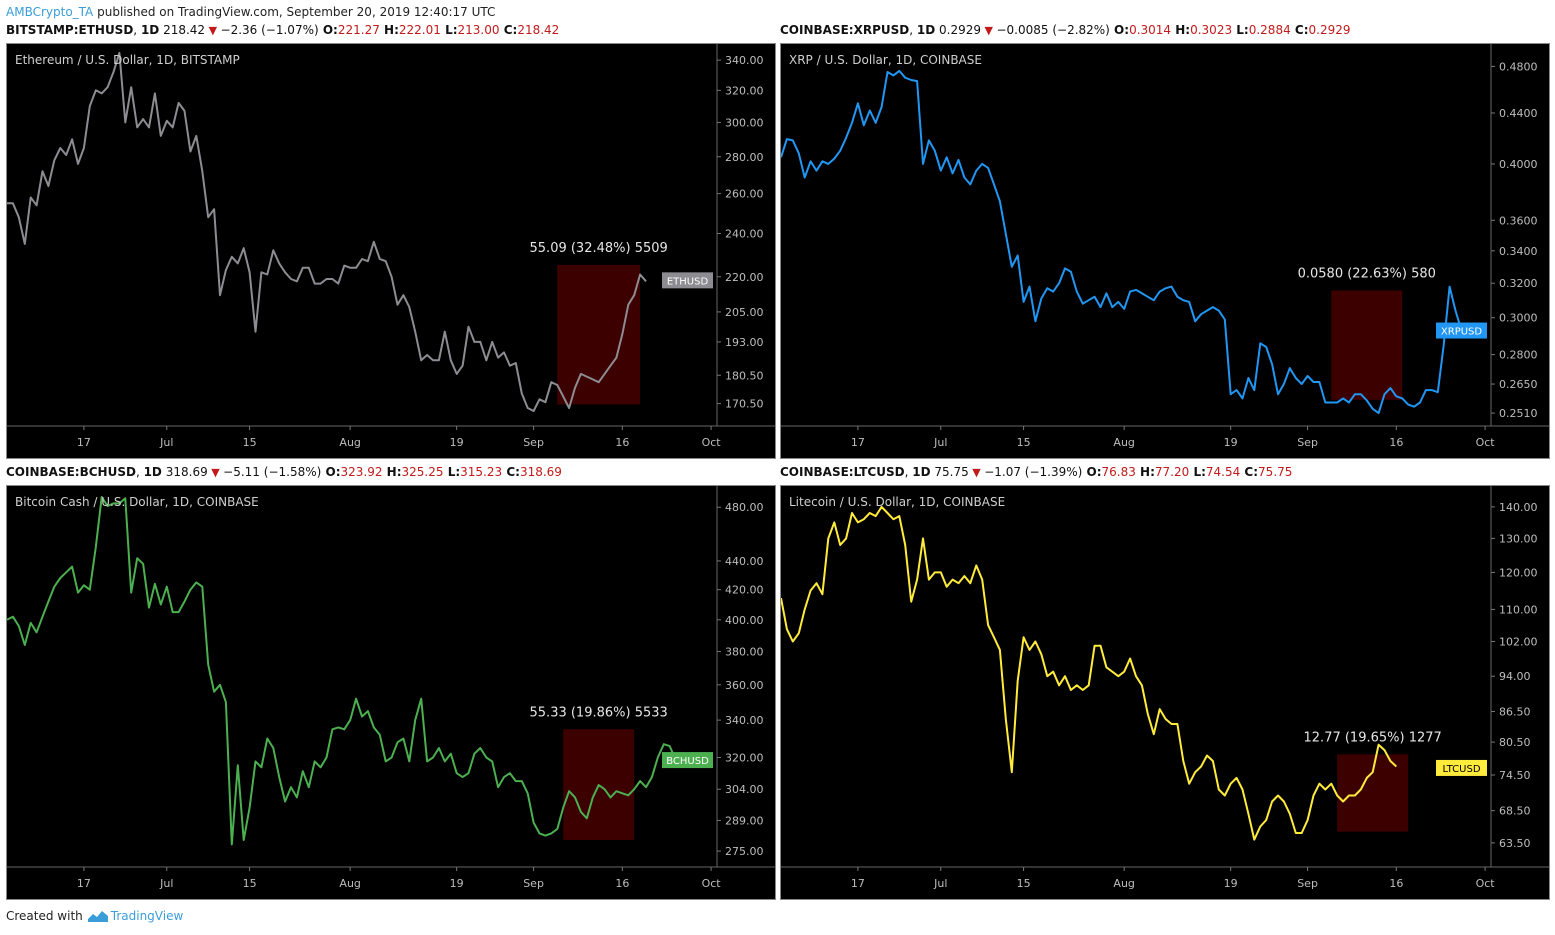  Describe the element at coordinates (744, 157) in the screenshot. I see `y-tick-label: 280.00` at that location.